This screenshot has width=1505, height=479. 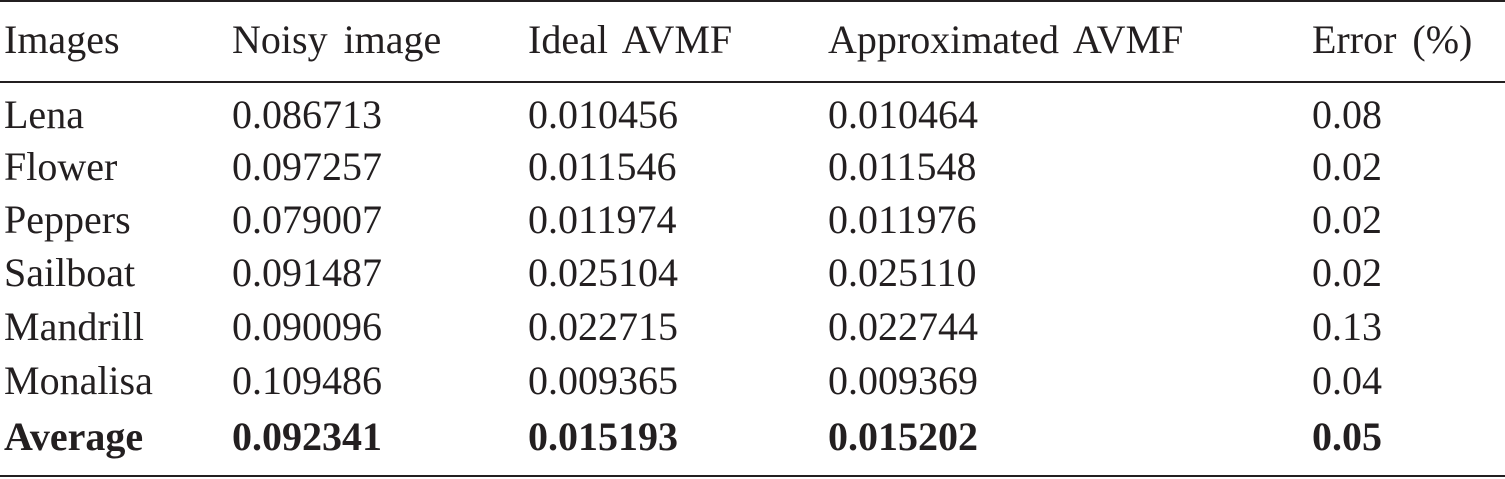 I want to click on table-cell: 0.022715, so click(x=603, y=326).